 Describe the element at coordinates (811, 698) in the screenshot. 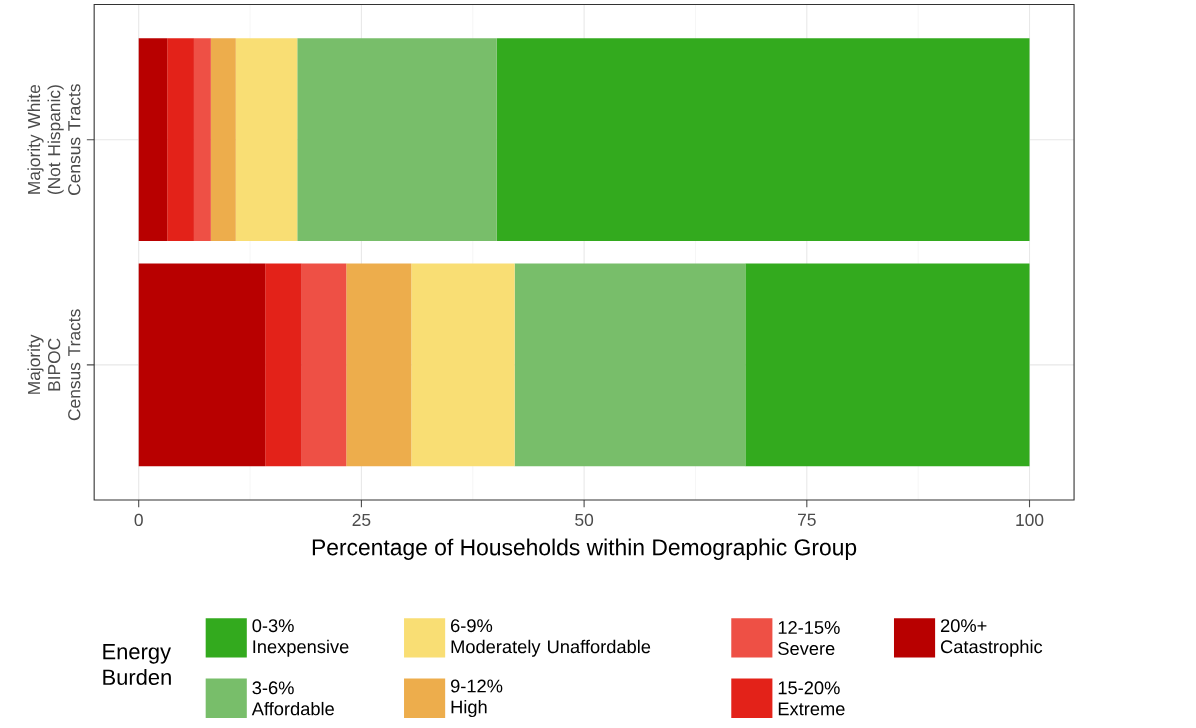

I see `legend-label: 15-20% Extreme` at that location.